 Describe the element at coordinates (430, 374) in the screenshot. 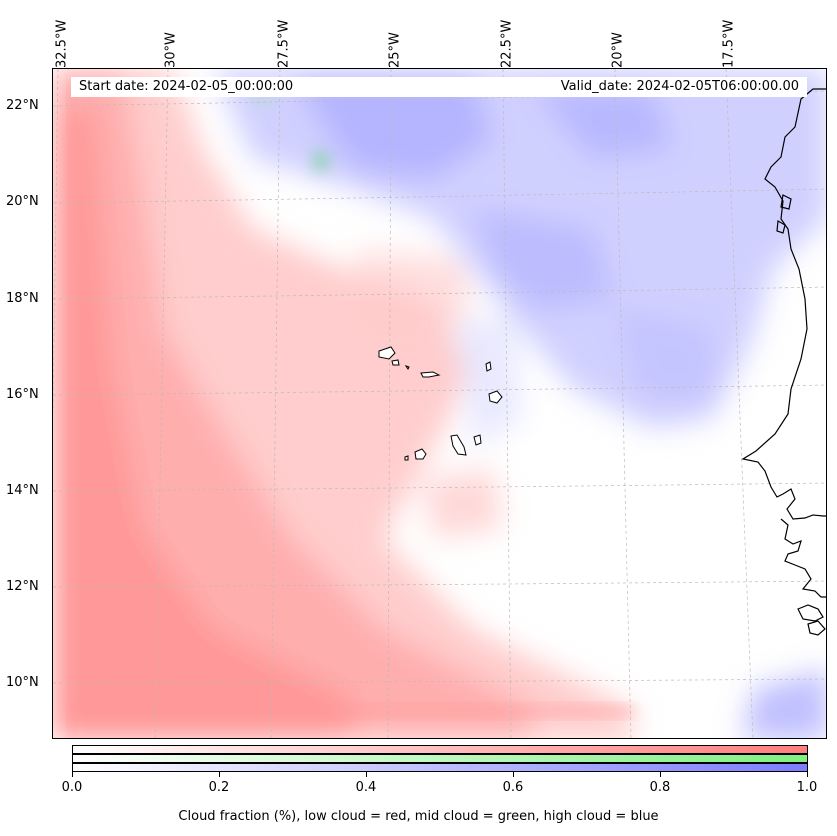

I see `island-sao-nicolau` at that location.